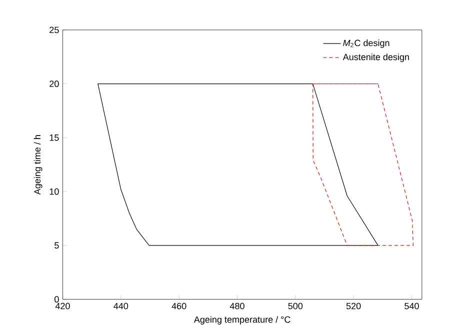 This screenshot has width=449, height=335. Describe the element at coordinates (353, 306) in the screenshot. I see `x-tick-label: 520` at that location.